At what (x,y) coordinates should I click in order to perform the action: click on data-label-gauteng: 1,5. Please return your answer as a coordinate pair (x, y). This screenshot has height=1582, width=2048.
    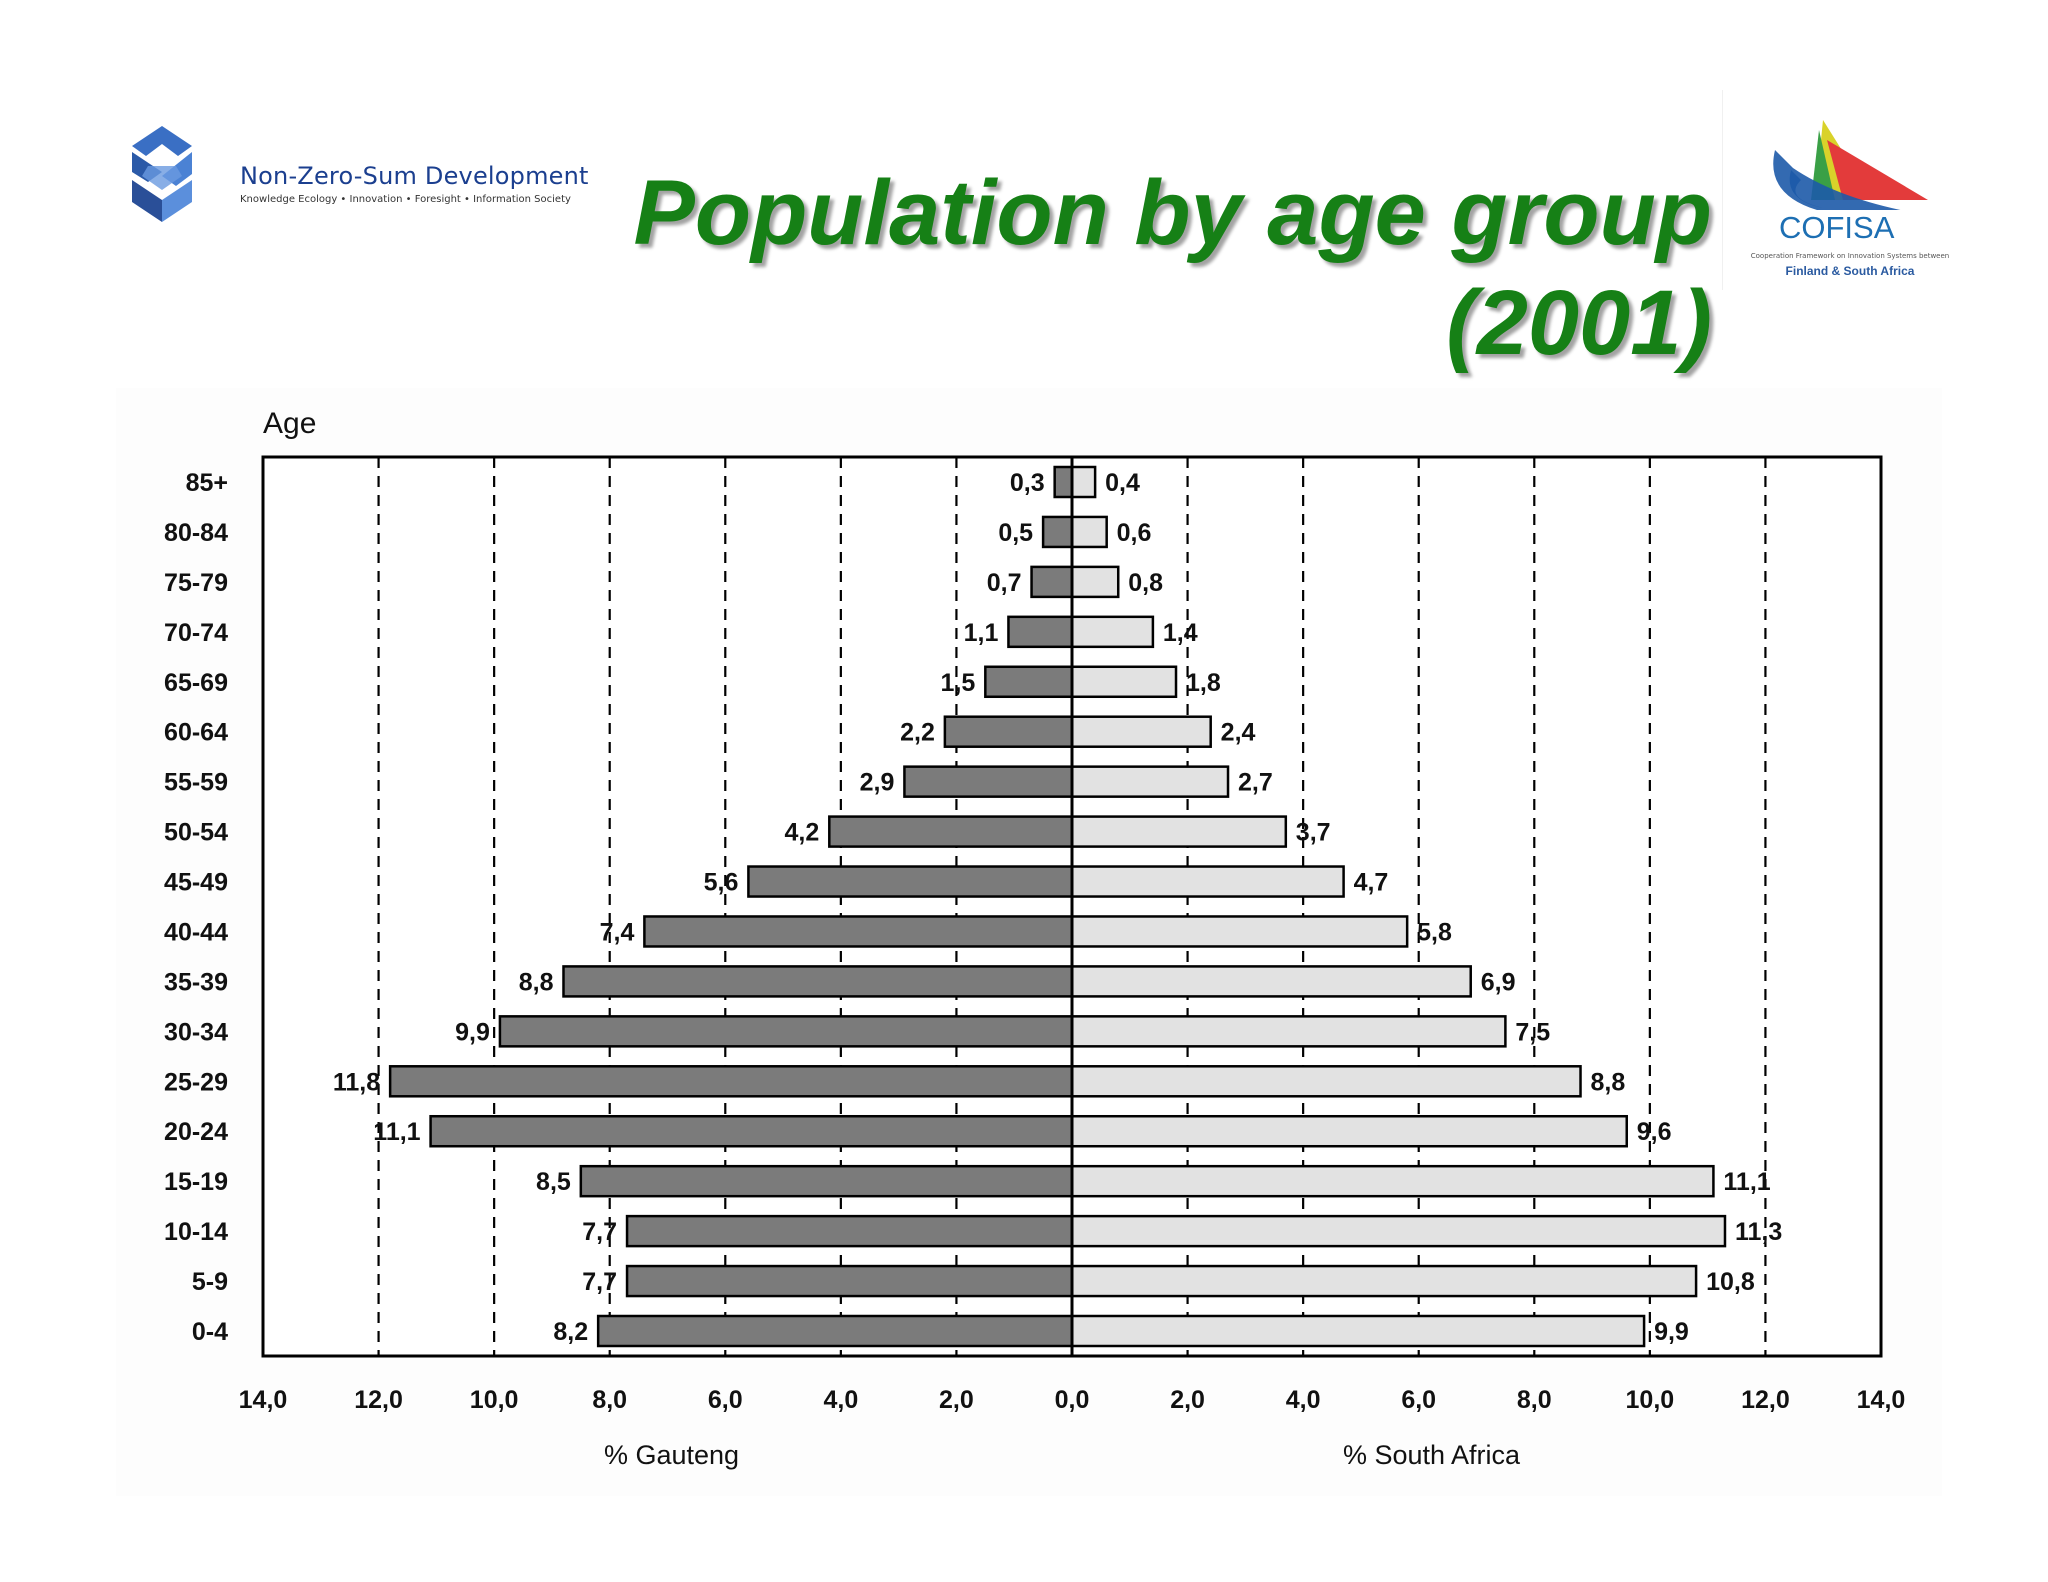
    Looking at the image, I should click on (958, 683).